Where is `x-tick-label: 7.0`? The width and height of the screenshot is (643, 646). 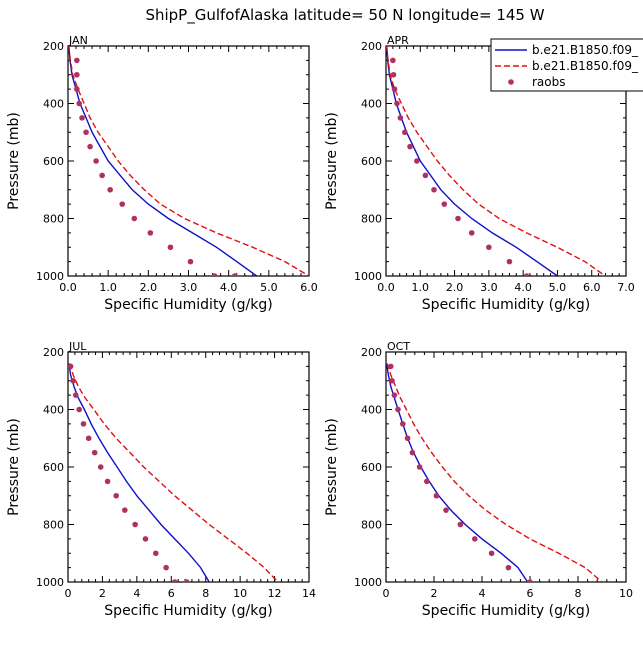 x-tick-label: 7.0 is located at coordinates (626, 287).